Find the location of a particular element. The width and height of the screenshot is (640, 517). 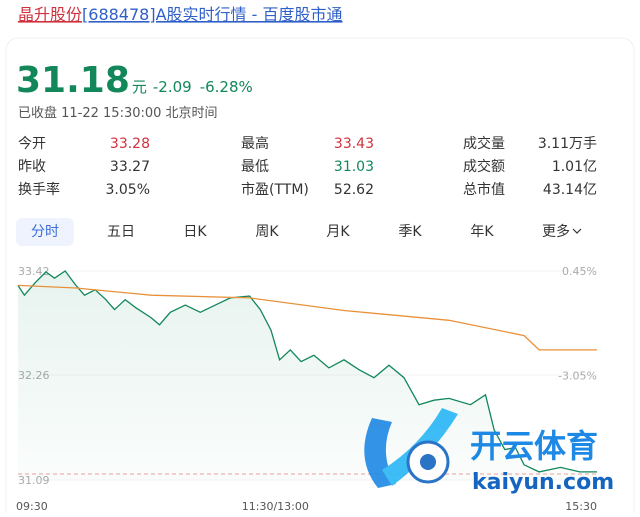

stat-value: 43.14亿 is located at coordinates (570, 190).